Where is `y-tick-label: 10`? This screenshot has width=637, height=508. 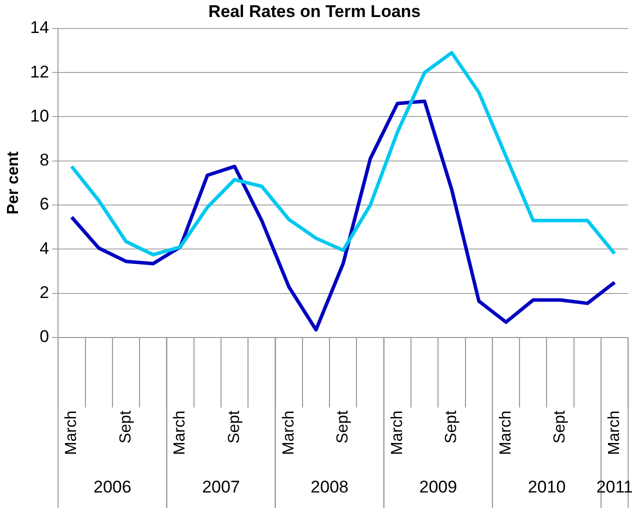 y-tick-label: 10 is located at coordinates (40, 116).